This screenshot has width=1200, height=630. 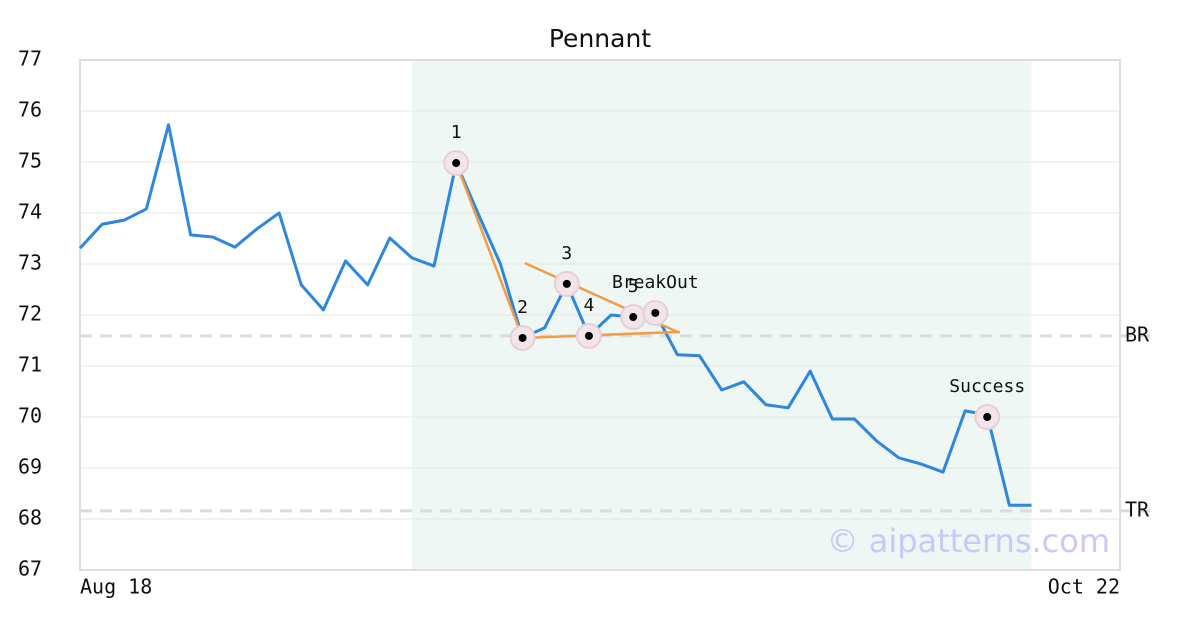 I want to click on y-tick-label: 67, so click(x=30, y=569).